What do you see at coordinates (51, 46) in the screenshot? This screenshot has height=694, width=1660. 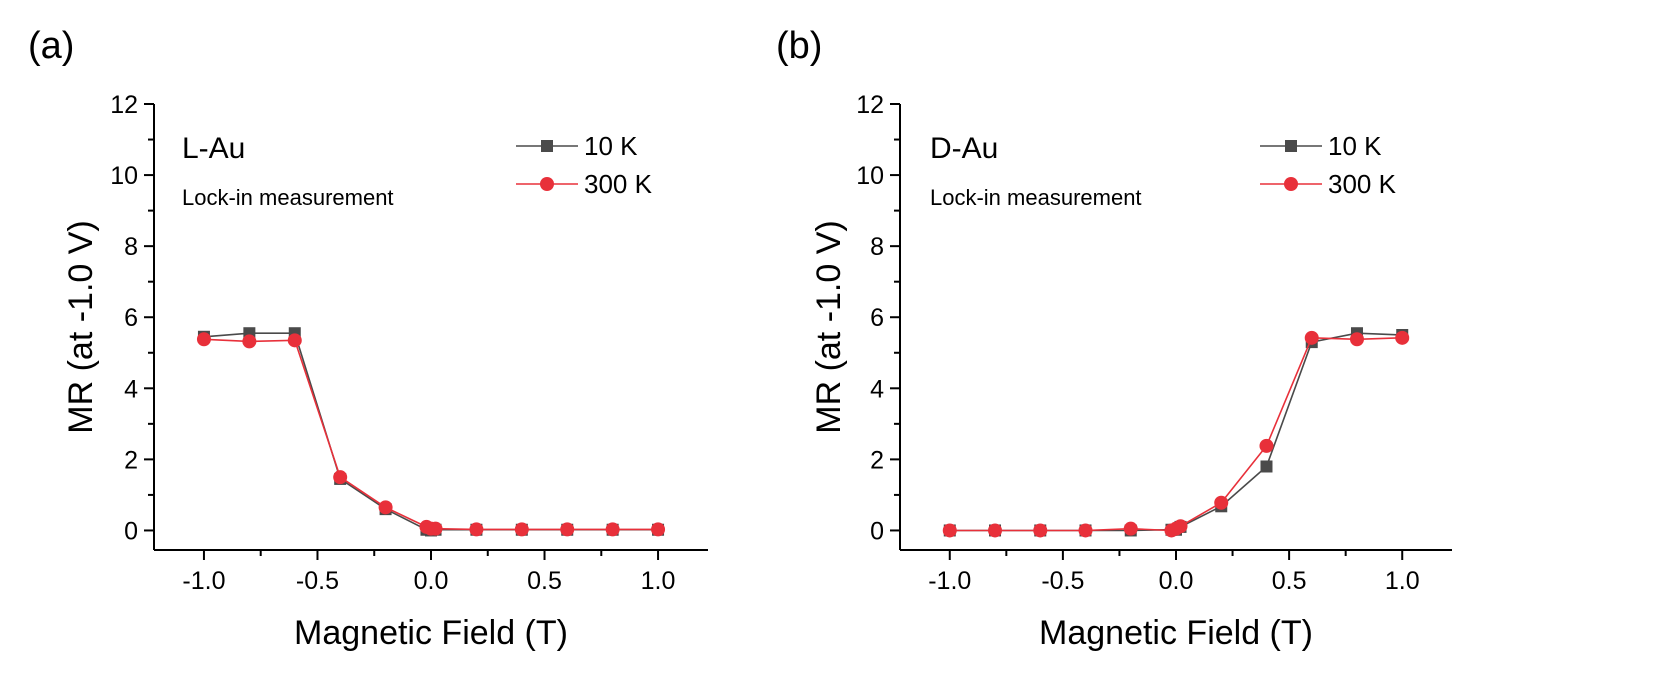 I see `panel-label: (a)` at bounding box center [51, 46].